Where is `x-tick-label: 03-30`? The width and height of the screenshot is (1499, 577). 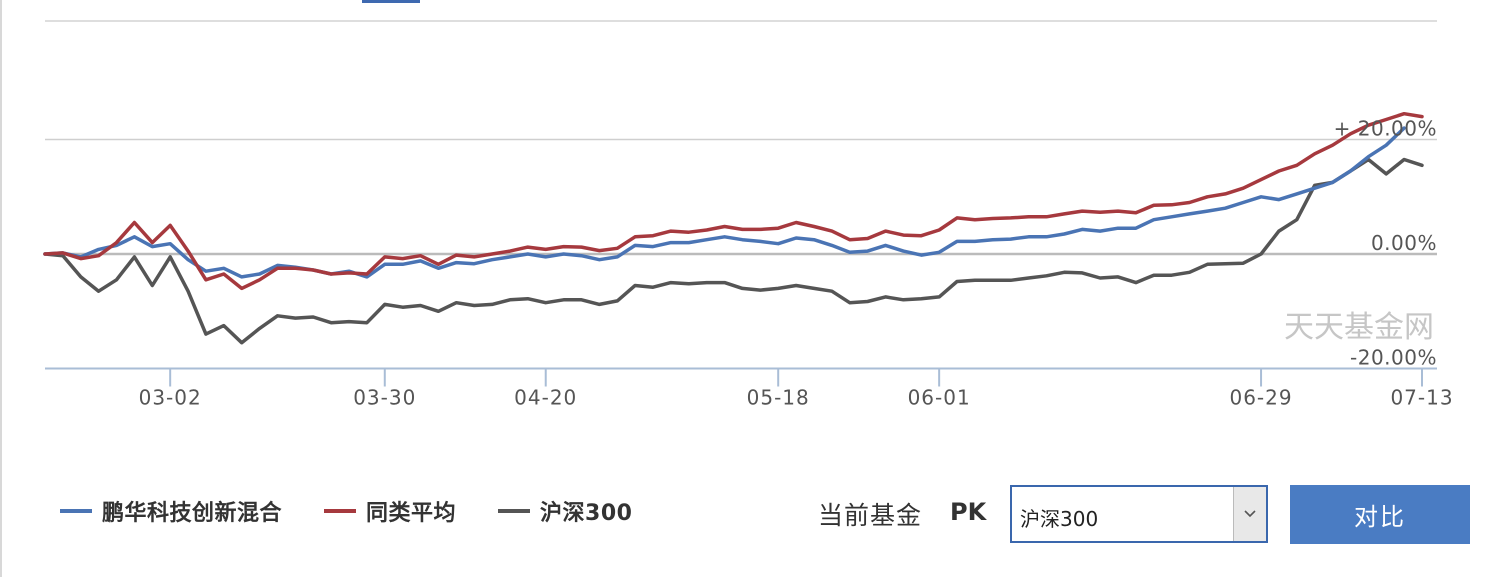
x-tick-label: 03-30 is located at coordinates (384, 398).